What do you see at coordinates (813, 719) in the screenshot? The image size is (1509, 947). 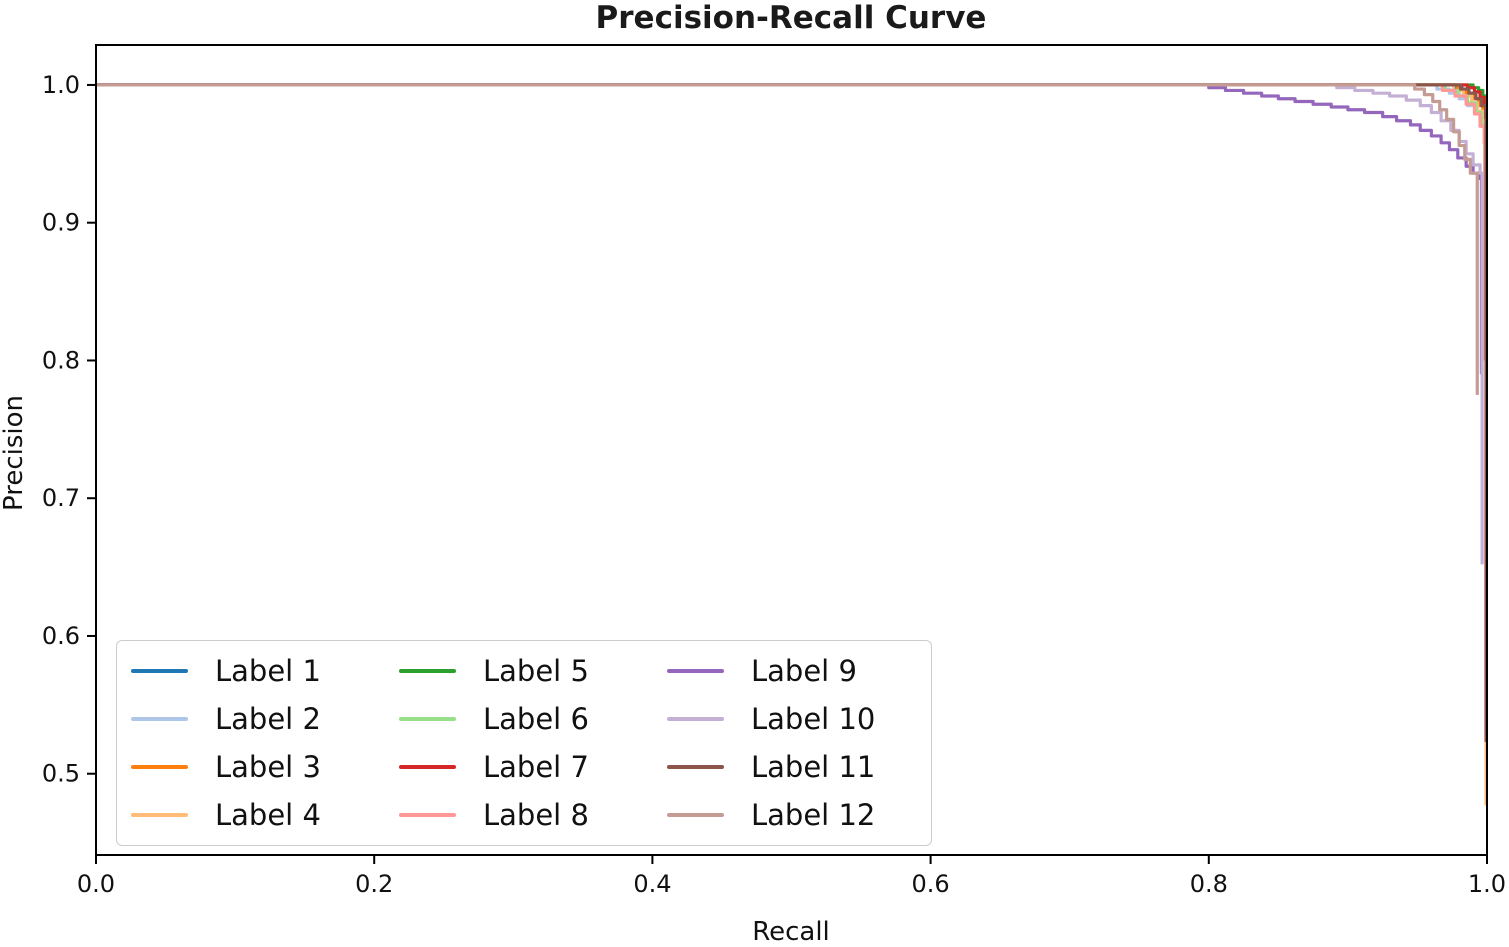 I see `legend-label: Label 10` at bounding box center [813, 719].